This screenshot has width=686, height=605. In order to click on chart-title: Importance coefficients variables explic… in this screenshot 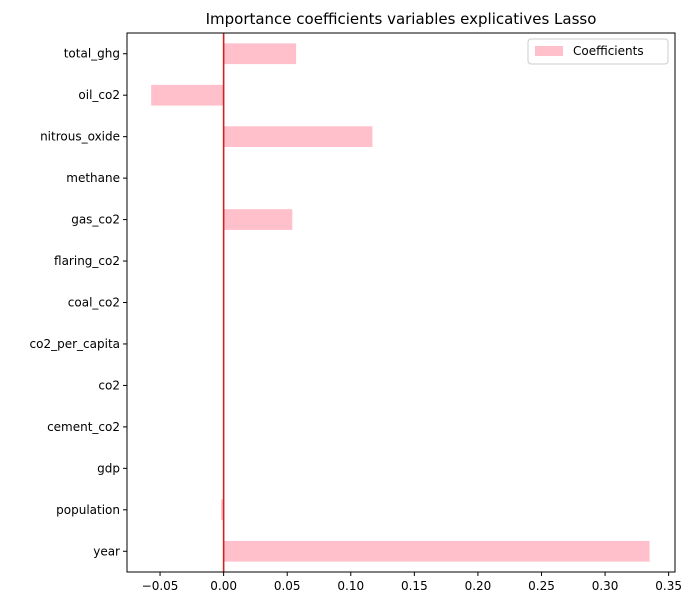, I will do `click(401, 19)`.